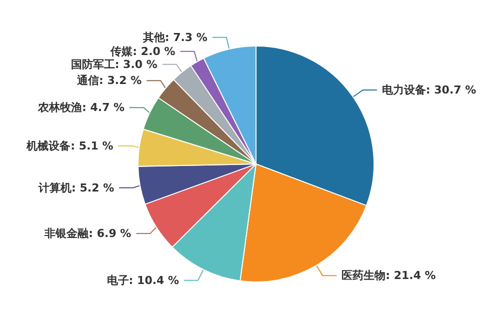 This screenshot has height=328, width=502. Describe the element at coordinates (76, 187) in the screenshot. I see `slice-label: 计算机: 5.2 %` at that location.